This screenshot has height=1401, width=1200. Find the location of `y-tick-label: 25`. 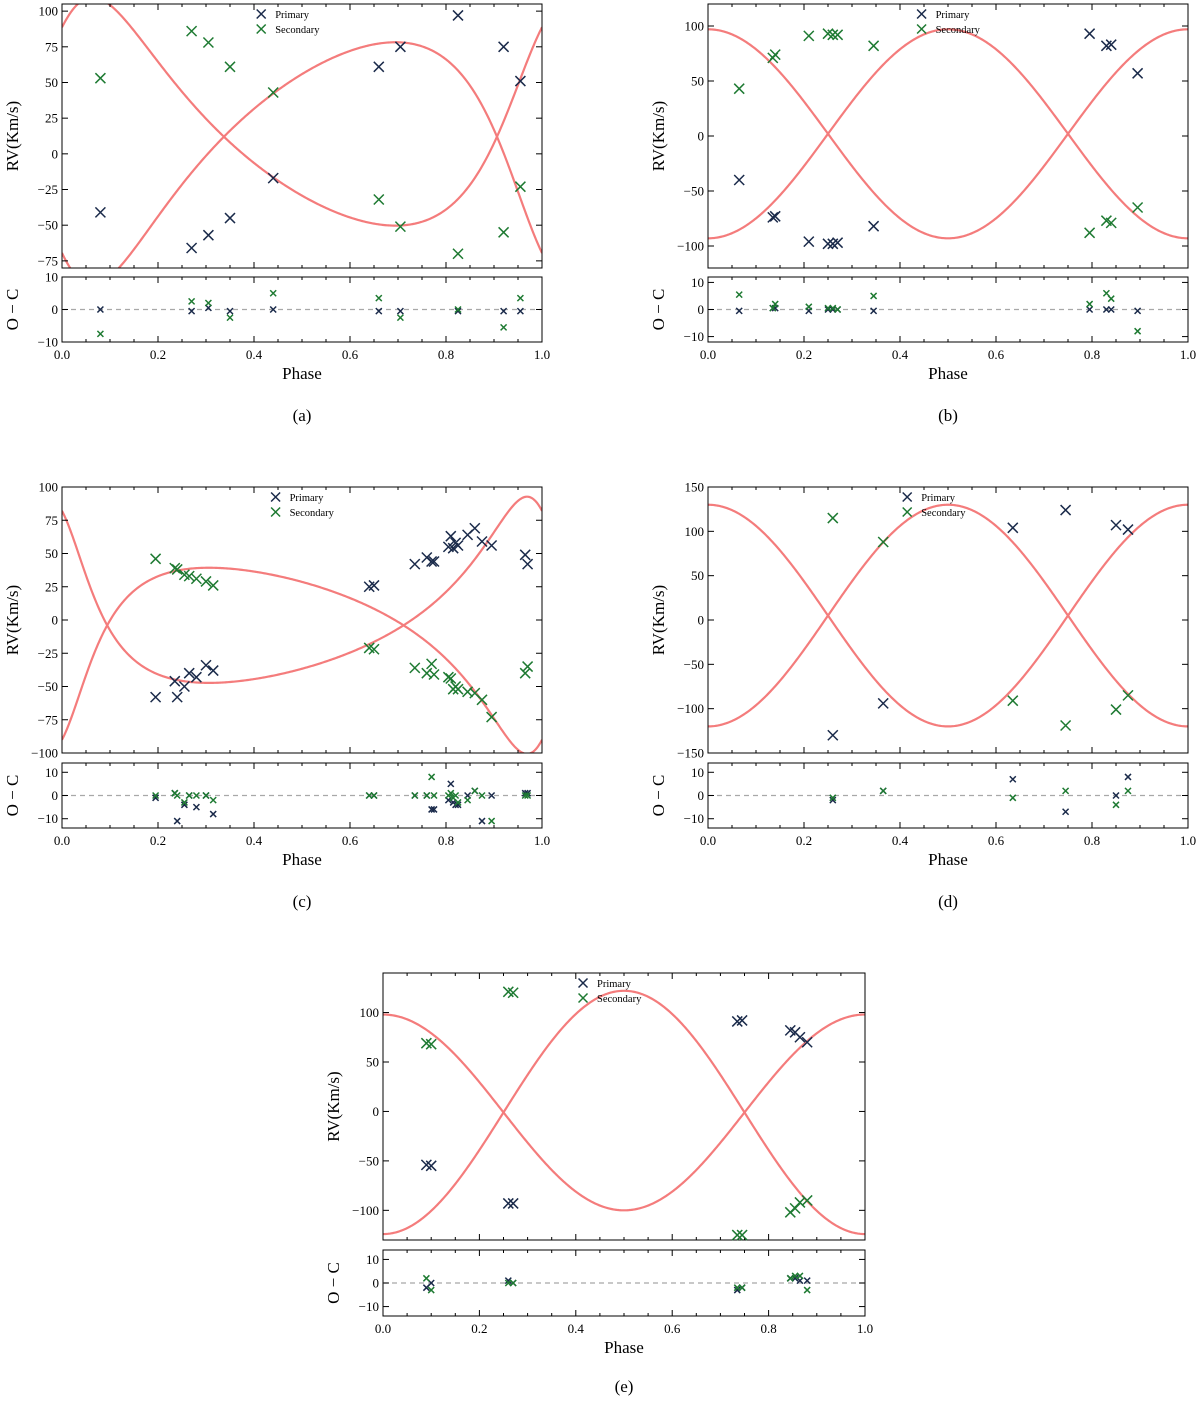

y-tick-label: 25 is located at coordinates (51, 118).